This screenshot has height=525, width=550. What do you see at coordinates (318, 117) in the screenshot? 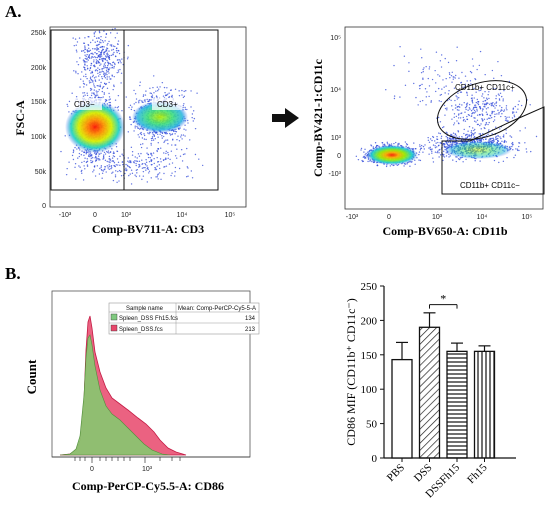
I see `plot2-ylabel: Comp-BV421-1:CD11c` at bounding box center [318, 117].